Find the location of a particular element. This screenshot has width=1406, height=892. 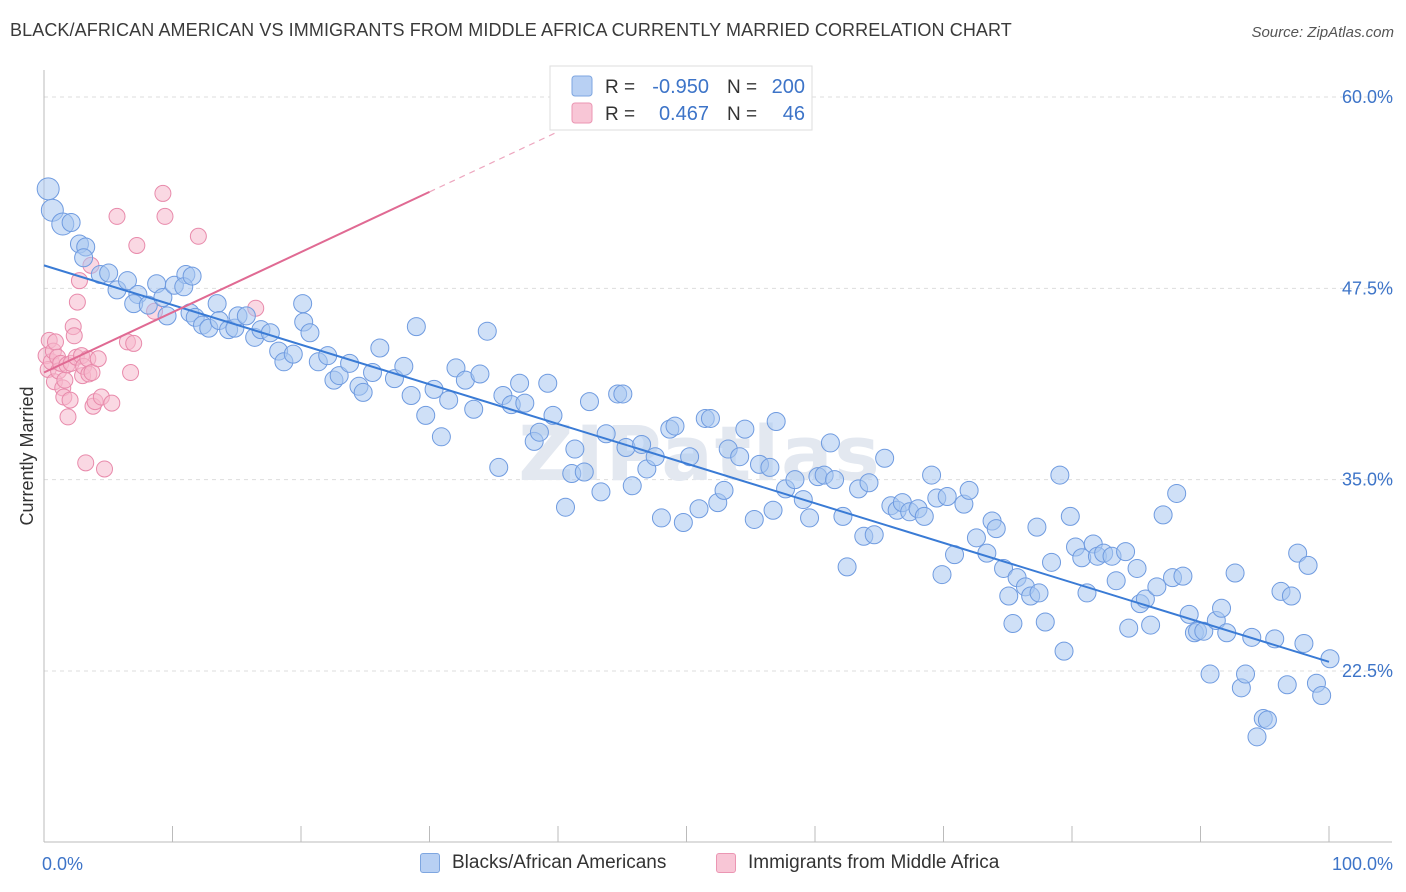

x-tick-label-0: 0.0% is located at coordinates (62, 864).